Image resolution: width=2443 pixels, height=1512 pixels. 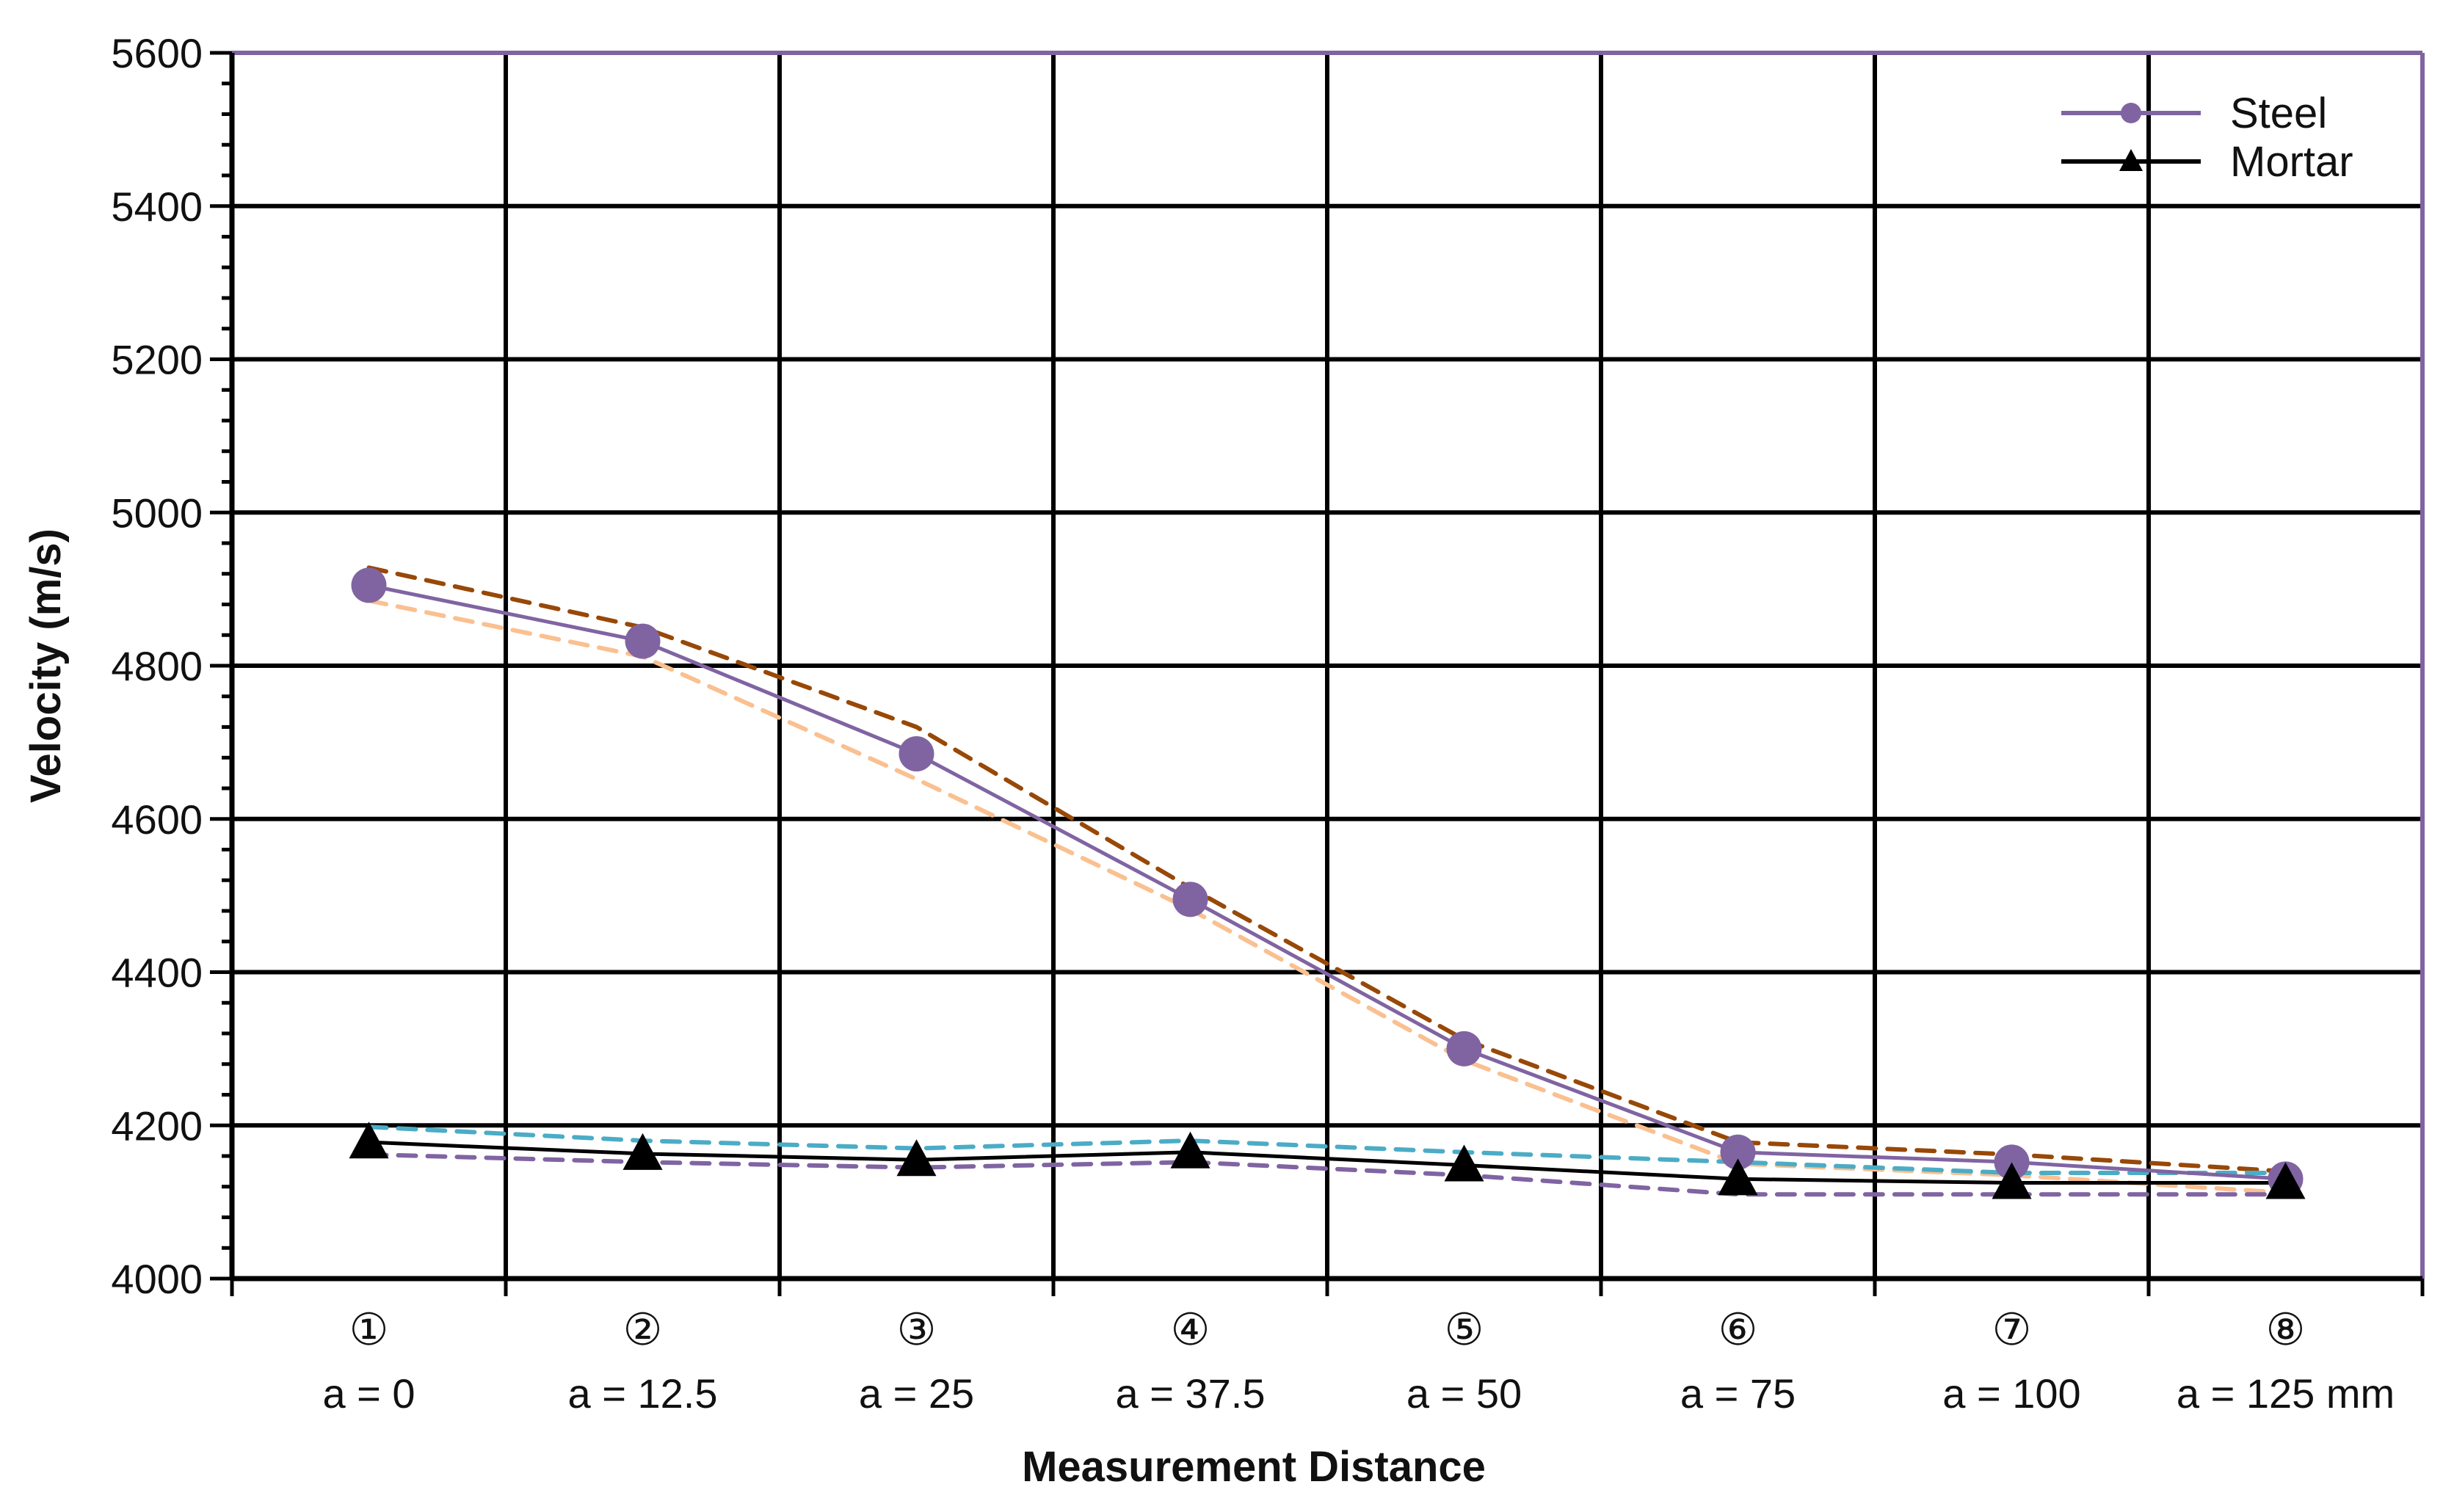 What do you see at coordinates (1464, 1329) in the screenshot?
I see `x-category-number: ⑤` at bounding box center [1464, 1329].